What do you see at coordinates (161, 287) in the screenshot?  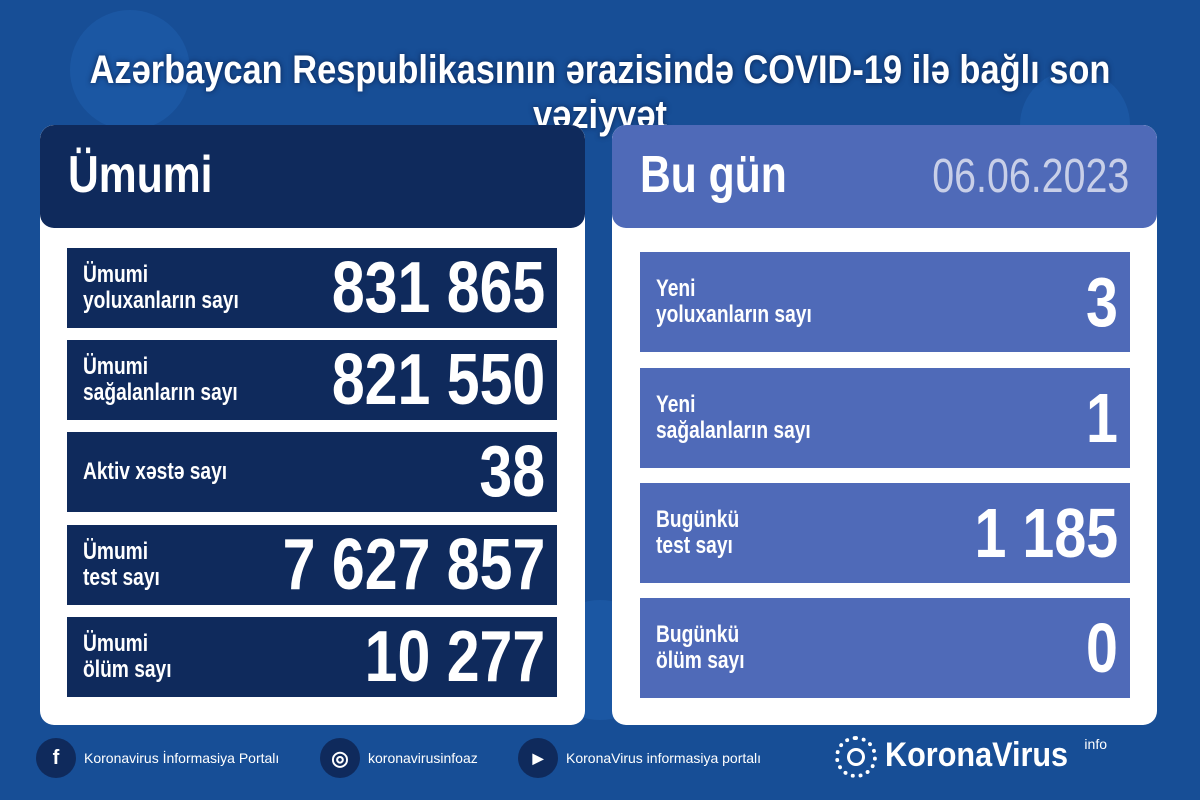 I see `stat-label: Ümumi yoluxanların sayı` at bounding box center [161, 287].